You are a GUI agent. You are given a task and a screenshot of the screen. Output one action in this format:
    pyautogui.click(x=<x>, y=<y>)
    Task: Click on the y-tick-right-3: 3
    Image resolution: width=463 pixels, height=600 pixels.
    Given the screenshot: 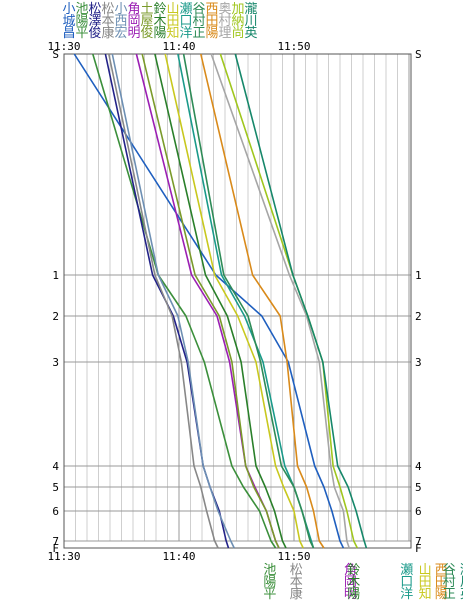 What is the action you would take?
    pyautogui.click(x=418, y=362)
    